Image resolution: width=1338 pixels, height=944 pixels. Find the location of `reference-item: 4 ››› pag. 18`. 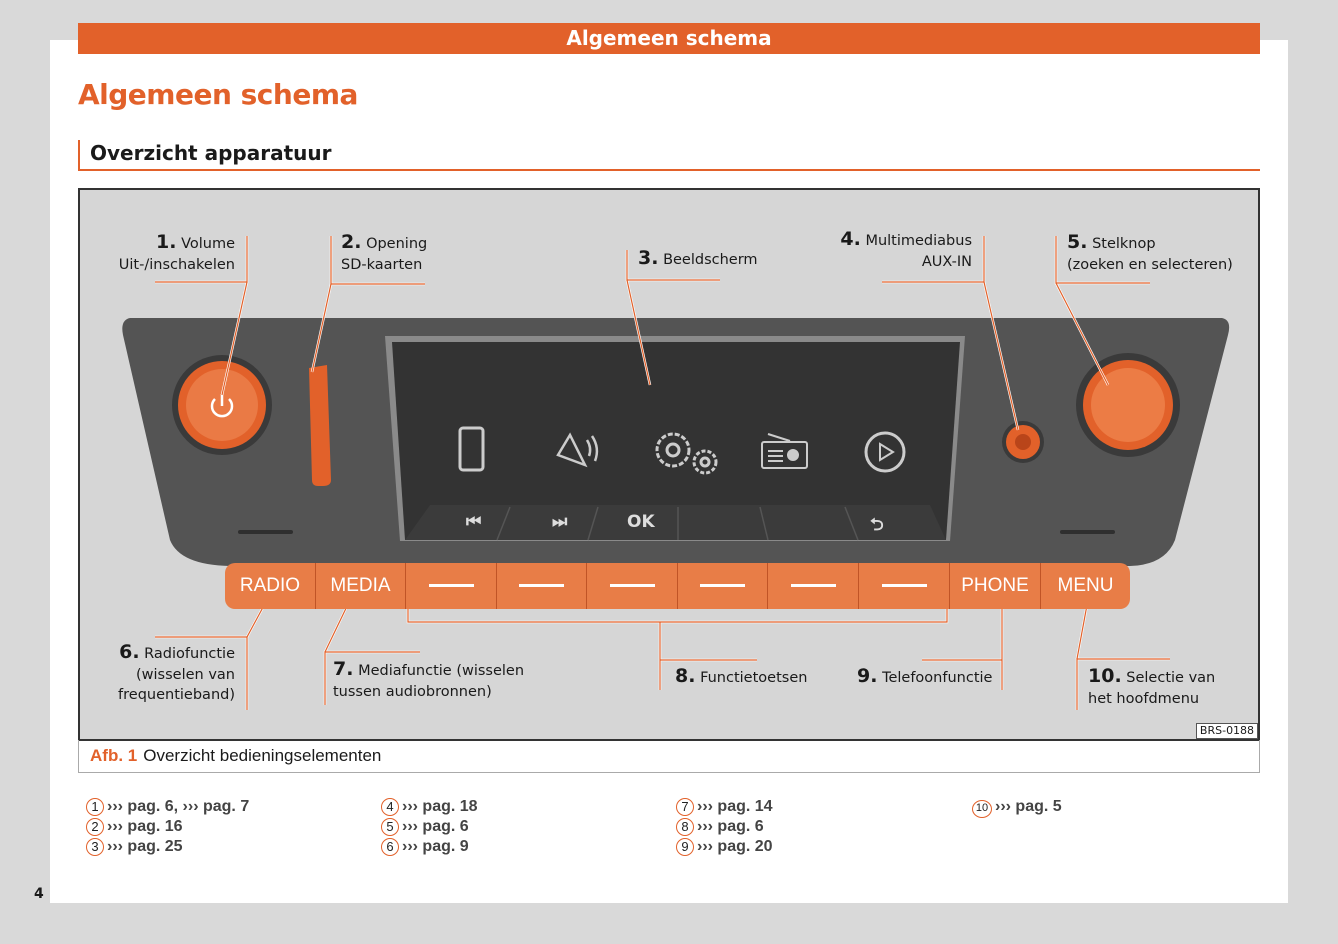

reference-item: 4 ››› pag. 18 is located at coordinates (429, 807).